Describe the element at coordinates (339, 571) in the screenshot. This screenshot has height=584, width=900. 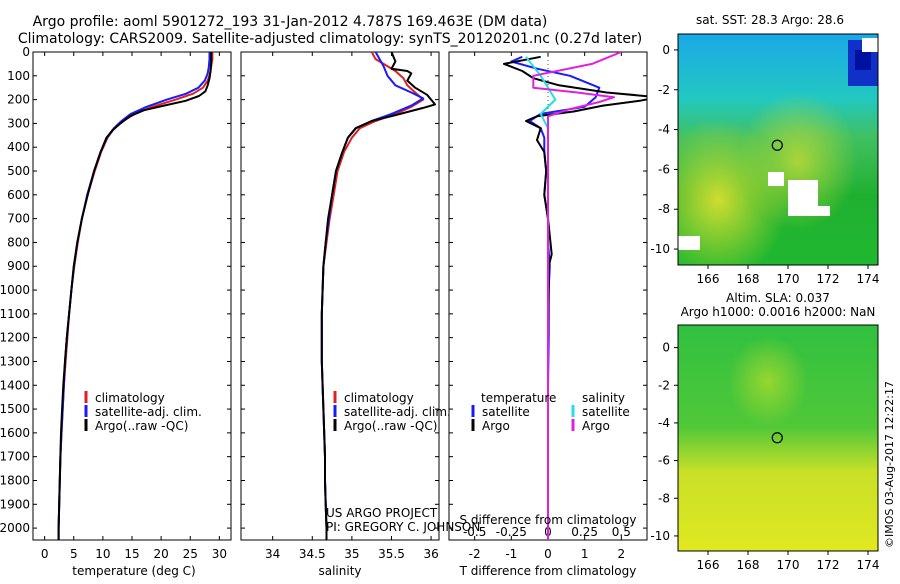
I see `salinity-xlabel: salinity` at that location.